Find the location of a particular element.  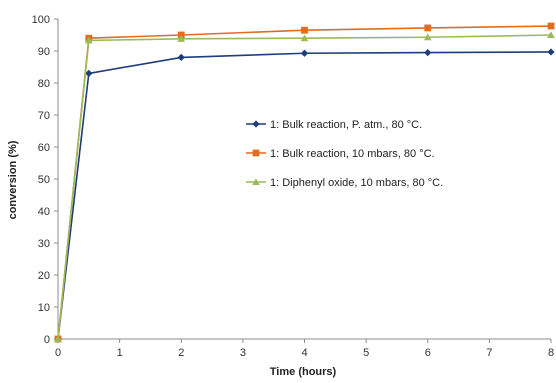

x-tick-label: 7 is located at coordinates (489, 353).